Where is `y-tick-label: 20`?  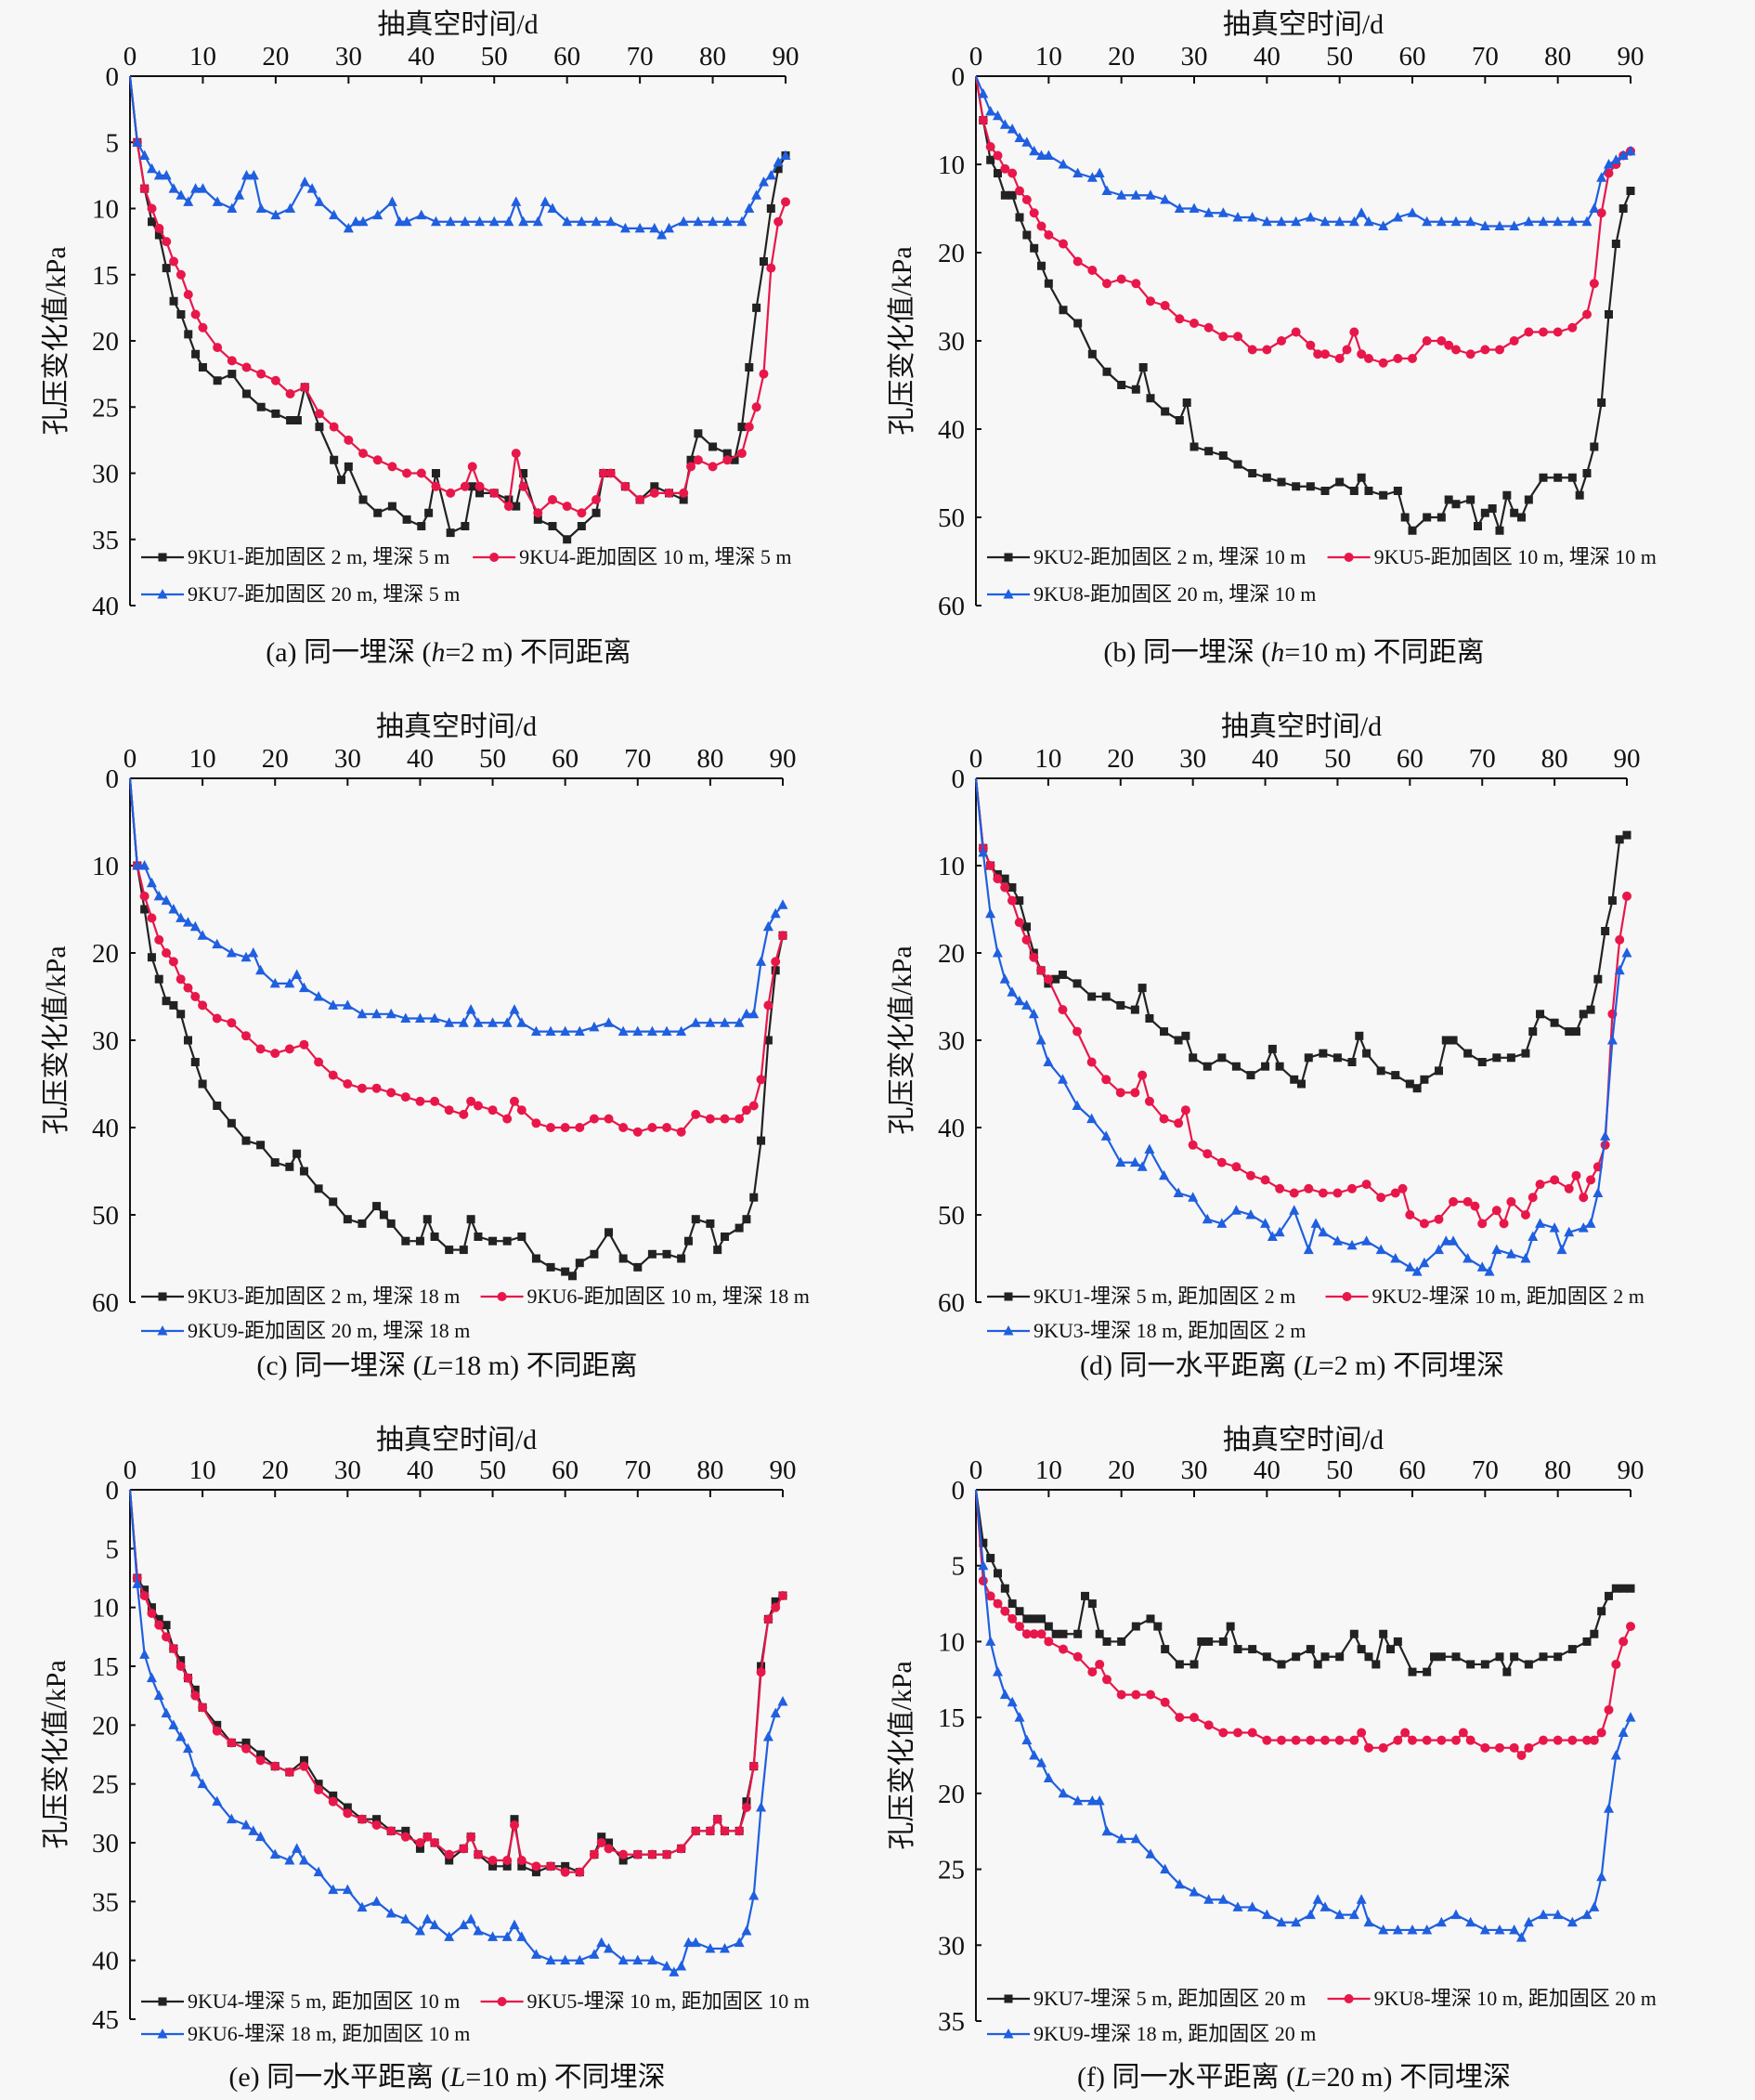
y-tick-label: 20 is located at coordinates (951, 253).